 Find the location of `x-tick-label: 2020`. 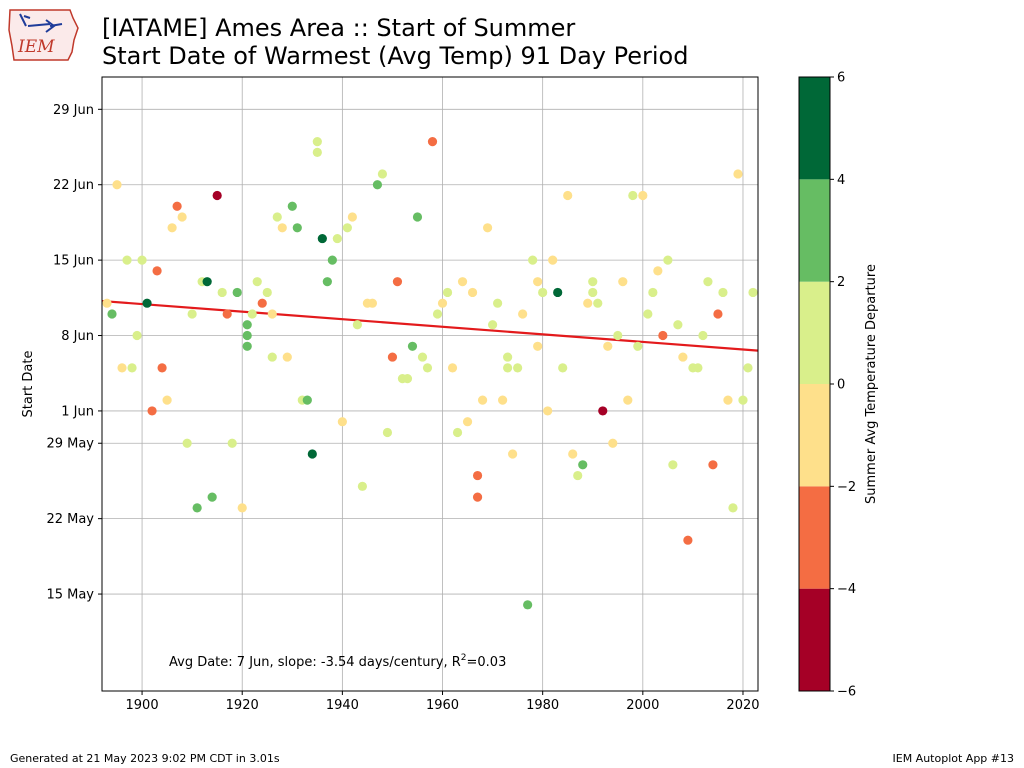

x-tick-label: 2020 is located at coordinates (742, 705).